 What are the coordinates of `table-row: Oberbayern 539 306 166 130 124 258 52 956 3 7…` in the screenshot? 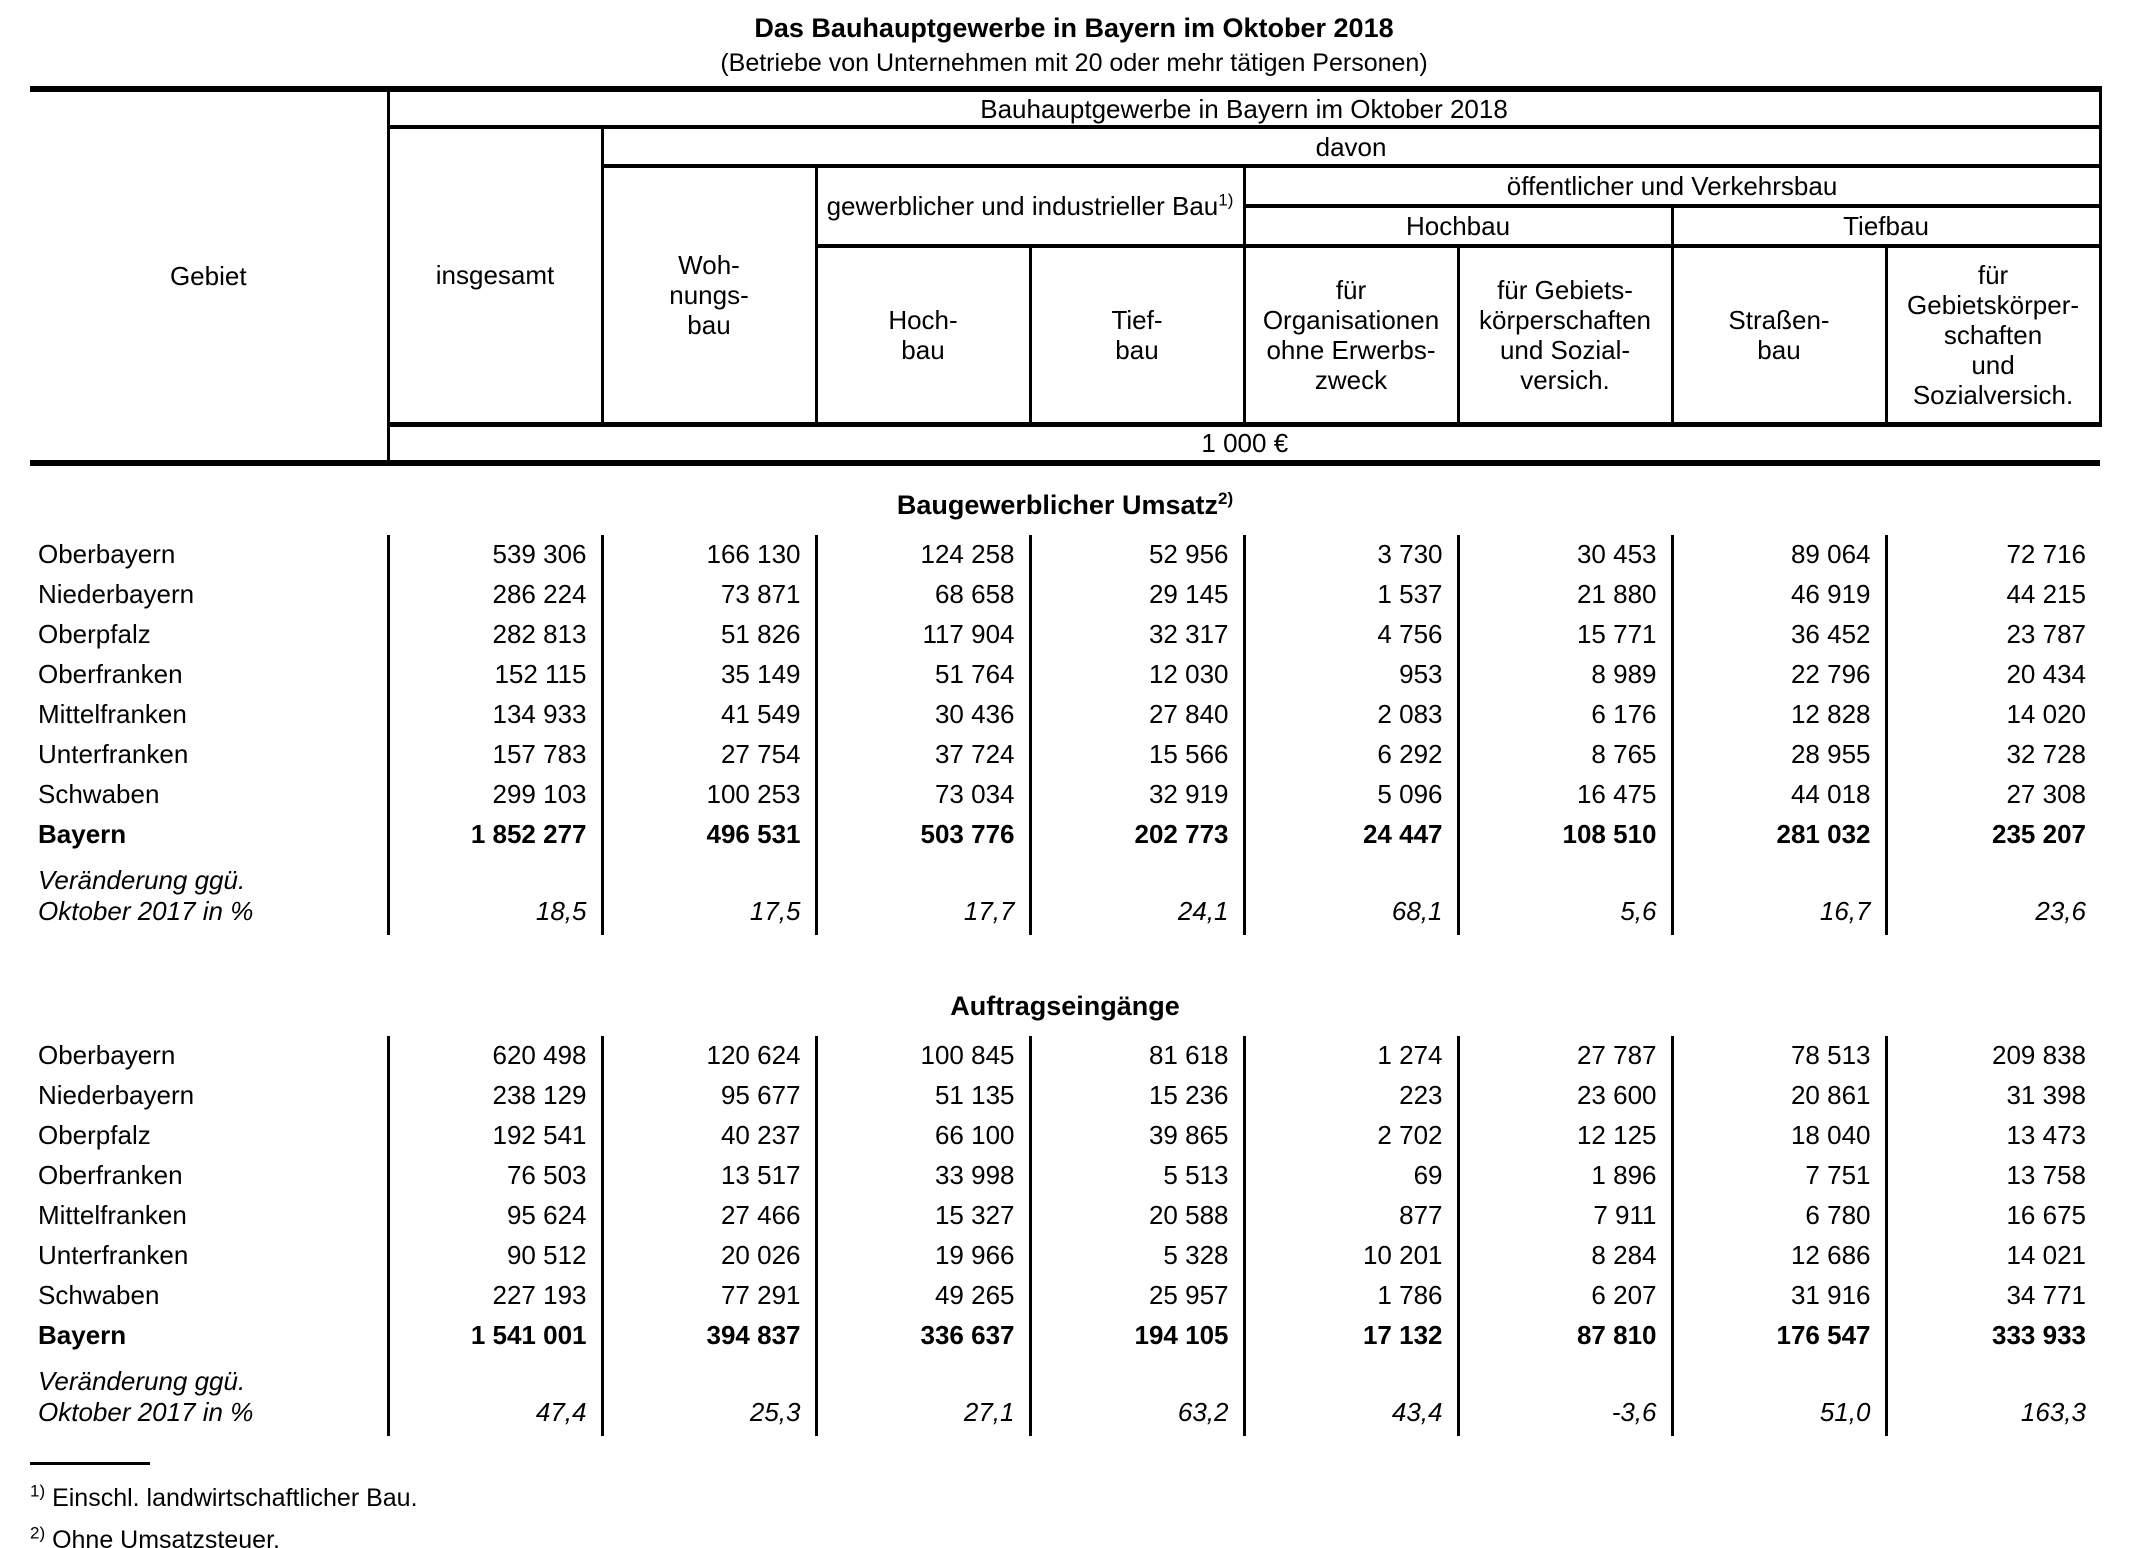 It's located at (1065, 554).